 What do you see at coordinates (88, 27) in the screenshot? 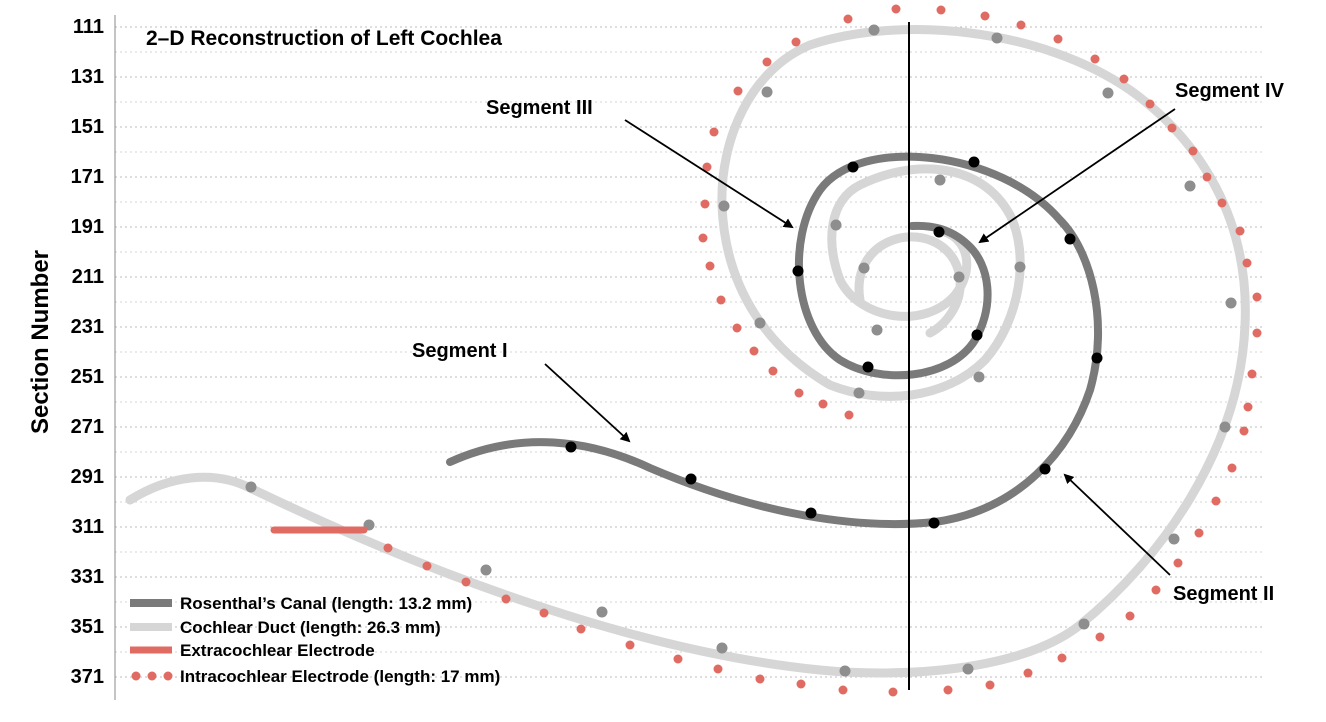
I see `y-tick-label: 111` at bounding box center [88, 27].